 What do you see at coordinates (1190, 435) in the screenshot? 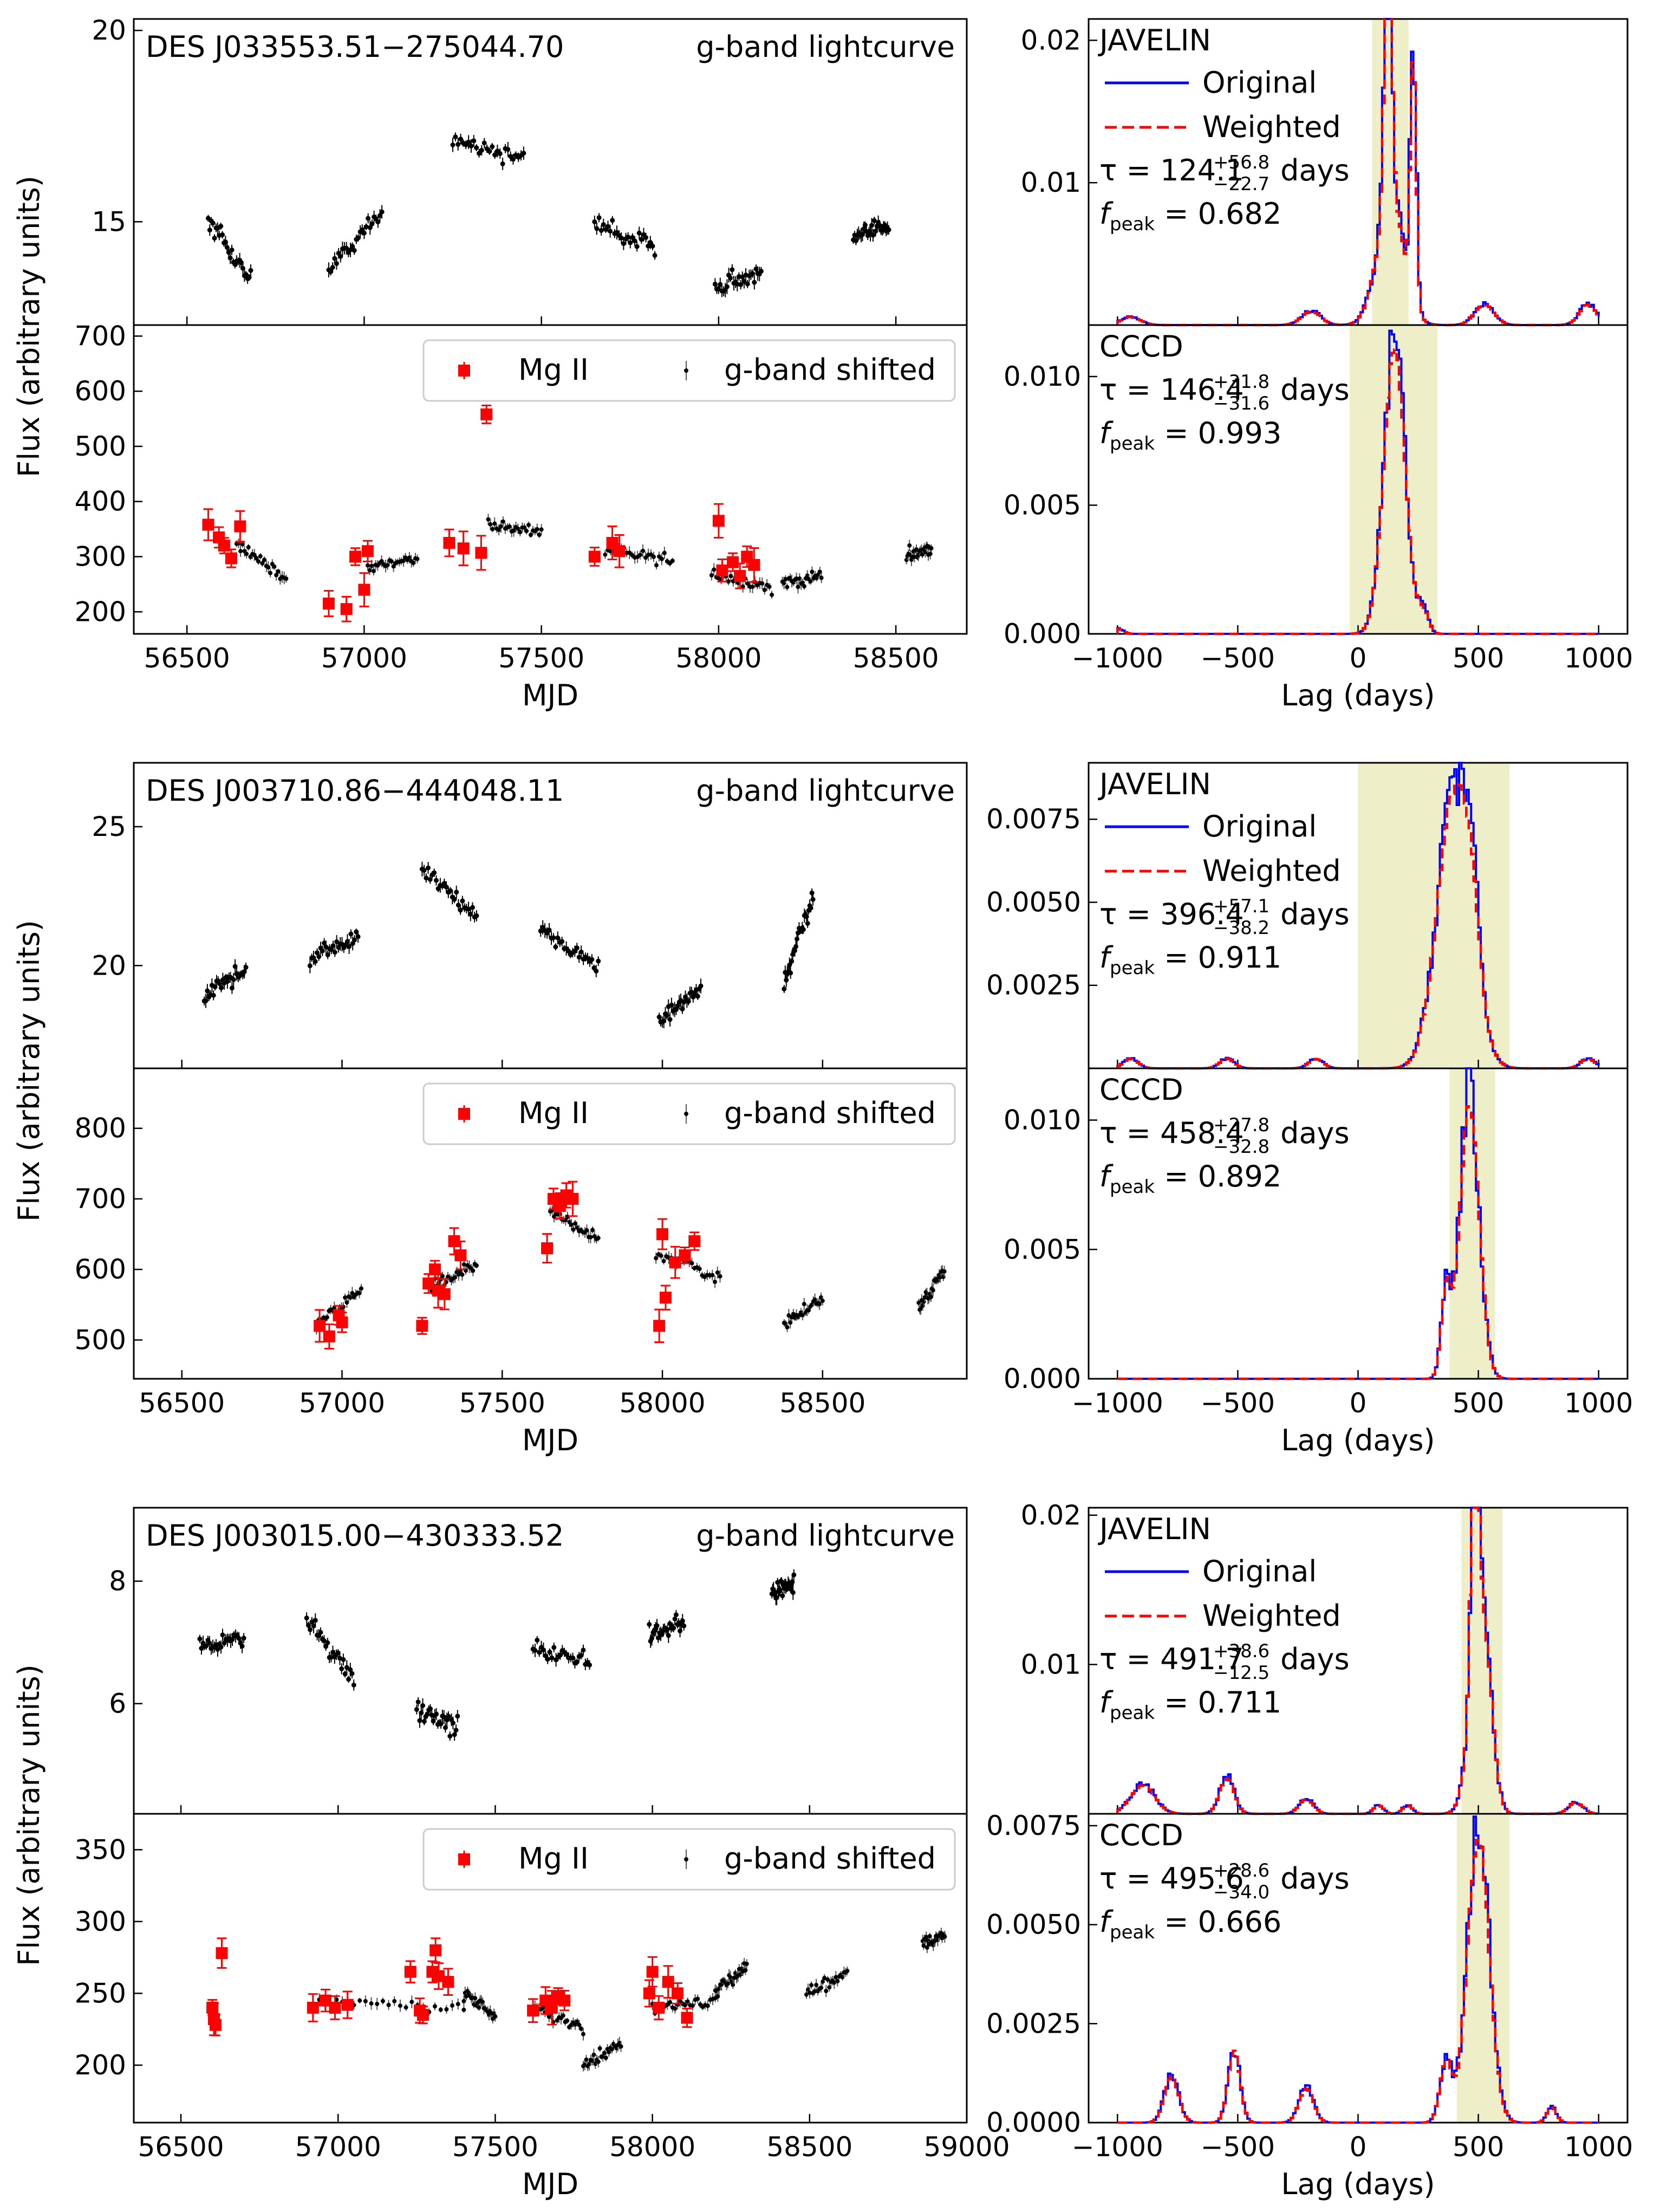
I see `fpeak-annotation: fpeak = 0.993` at bounding box center [1190, 435].